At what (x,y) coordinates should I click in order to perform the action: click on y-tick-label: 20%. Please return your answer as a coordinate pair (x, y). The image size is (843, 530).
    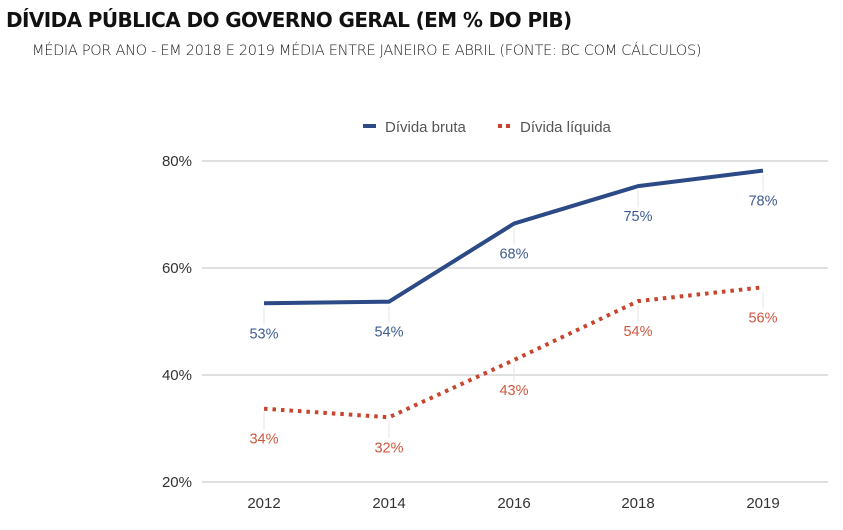
    Looking at the image, I should click on (177, 482).